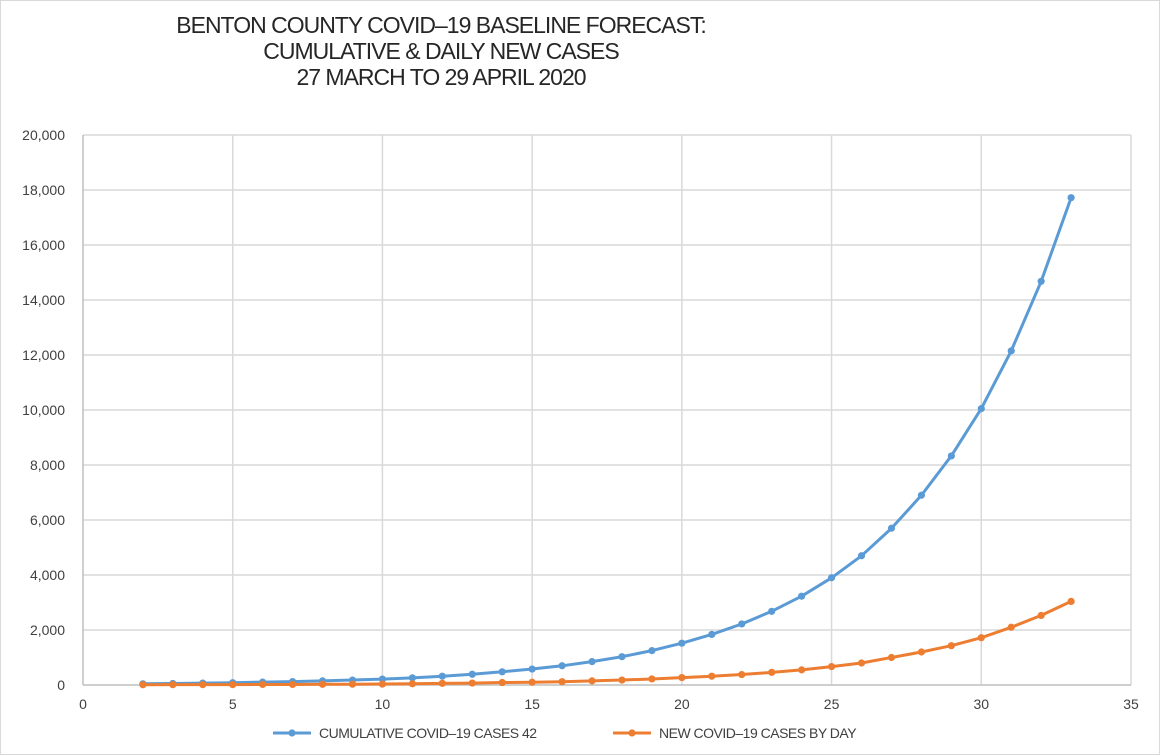  Describe the element at coordinates (233, 704) in the screenshot. I see `x-tick-label: 5` at that location.